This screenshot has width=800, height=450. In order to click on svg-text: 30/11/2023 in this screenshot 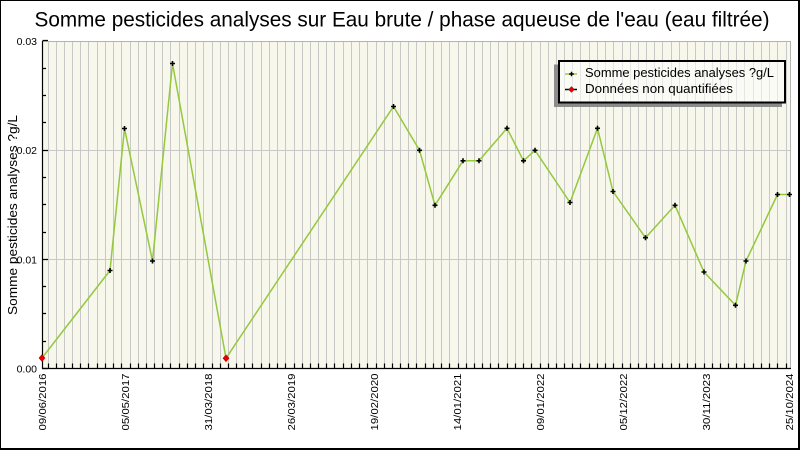, I will do `click(707, 401)`.